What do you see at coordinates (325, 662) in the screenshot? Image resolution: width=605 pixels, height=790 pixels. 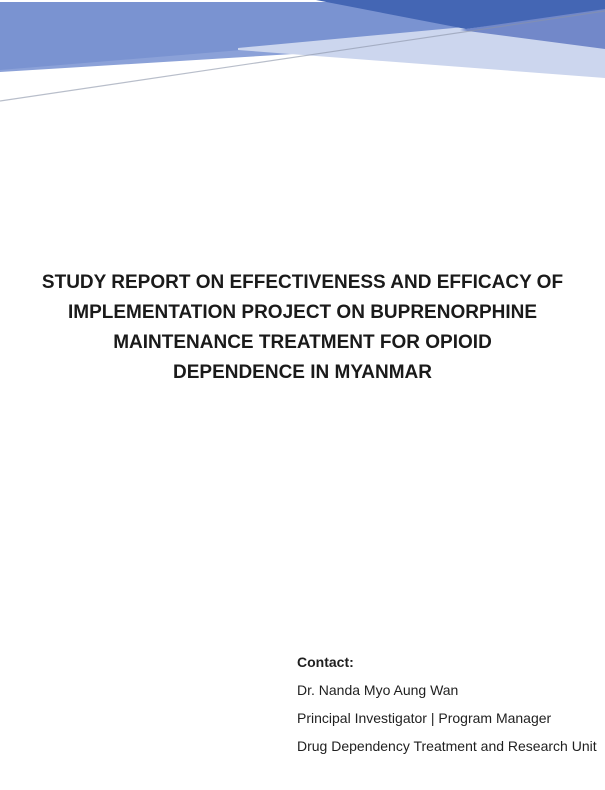 I see `contact-label: Contact:` at bounding box center [325, 662].